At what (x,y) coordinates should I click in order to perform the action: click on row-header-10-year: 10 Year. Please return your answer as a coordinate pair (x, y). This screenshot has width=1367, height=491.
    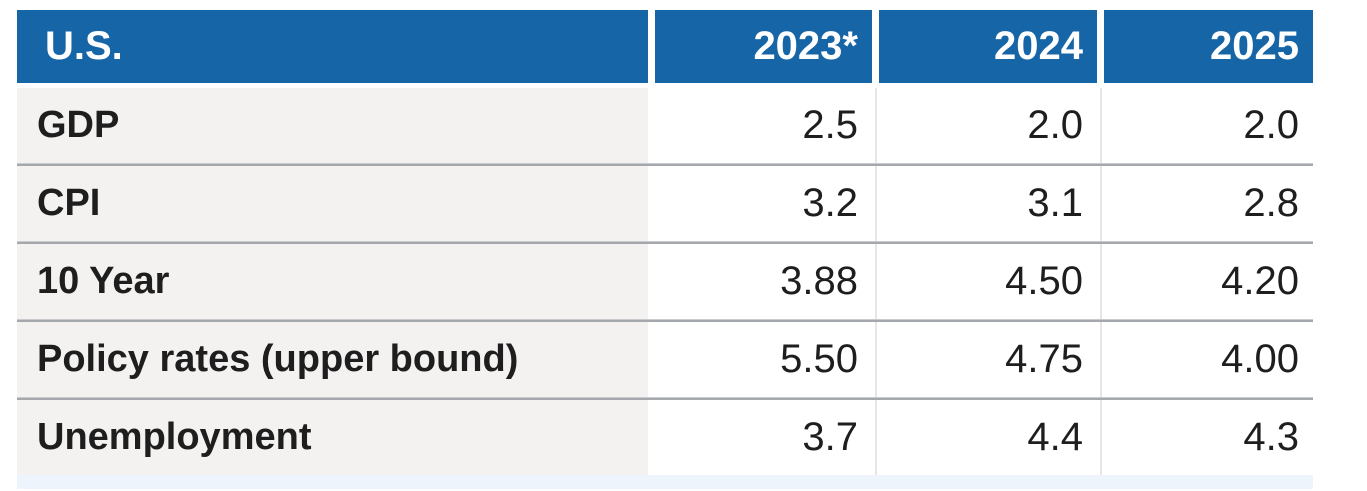
    Looking at the image, I should click on (332, 281).